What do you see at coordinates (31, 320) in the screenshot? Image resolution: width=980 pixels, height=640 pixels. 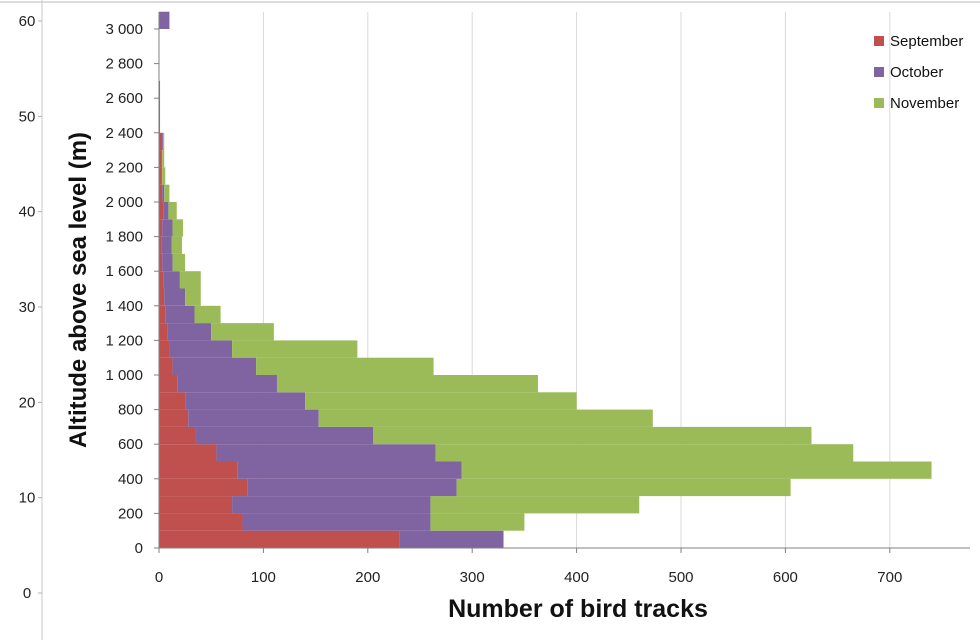 I see `outer-axis: 0 10 20 30 40 50 60` at bounding box center [31, 320].